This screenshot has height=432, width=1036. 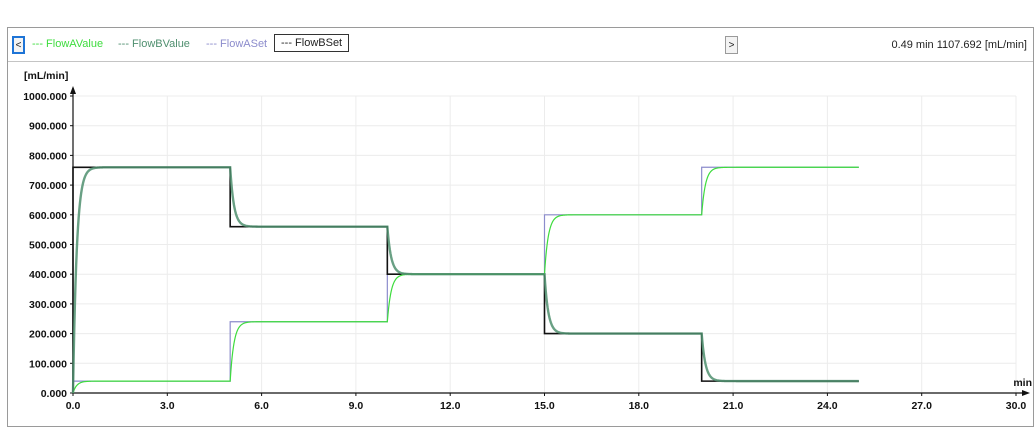 What do you see at coordinates (154, 44) in the screenshot?
I see `legend-item-flowbvalue: --- FlowBValue` at bounding box center [154, 44].